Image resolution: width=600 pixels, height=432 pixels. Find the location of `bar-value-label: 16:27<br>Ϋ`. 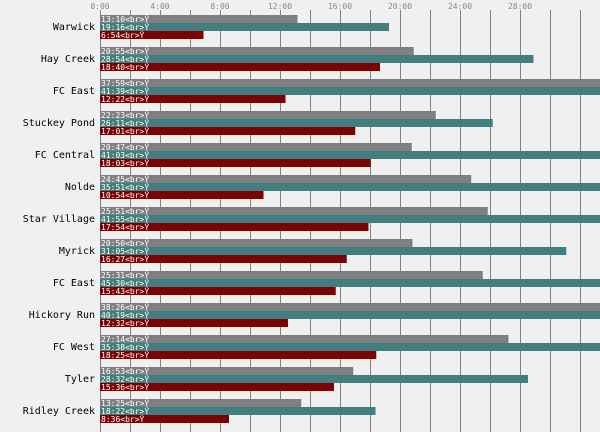

bar-value-label: 16:27<br>Ϋ is located at coordinates (125, 259).